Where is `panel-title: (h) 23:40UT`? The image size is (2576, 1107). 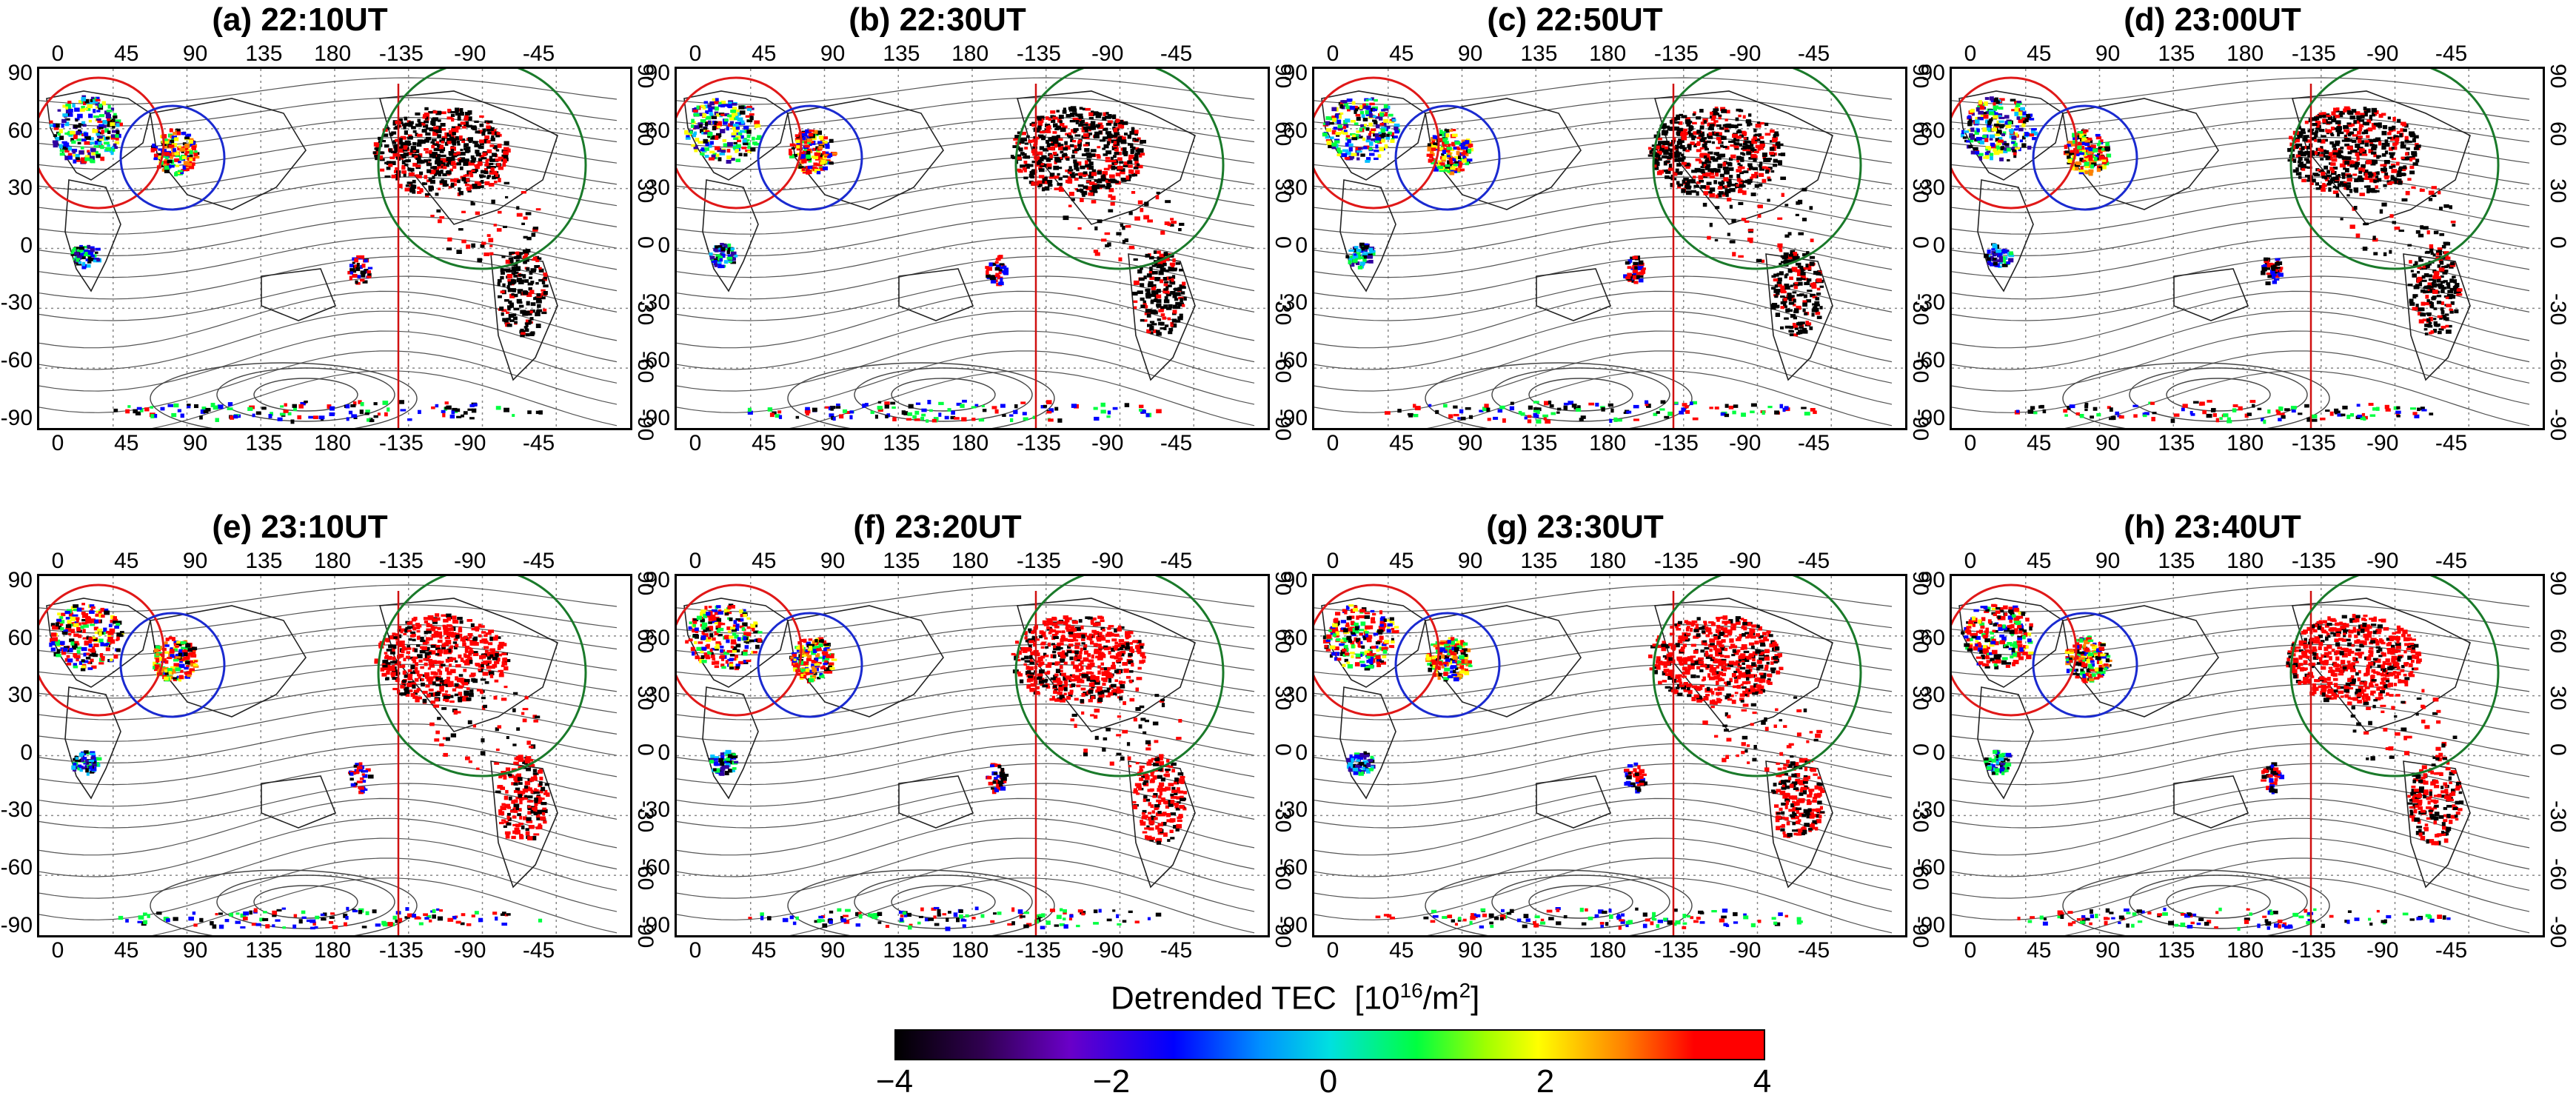 panel-title: (h) 23:40UT is located at coordinates (2212, 527).